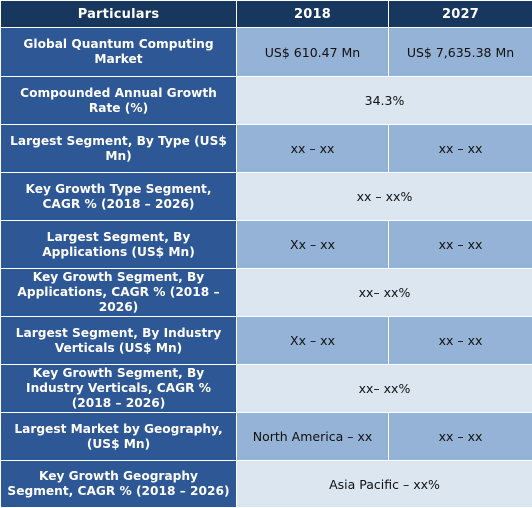  Describe the element at coordinates (119, 149) in the screenshot. I see `row-label: Largest Segment, By Type (US$ Mn)` at that location.